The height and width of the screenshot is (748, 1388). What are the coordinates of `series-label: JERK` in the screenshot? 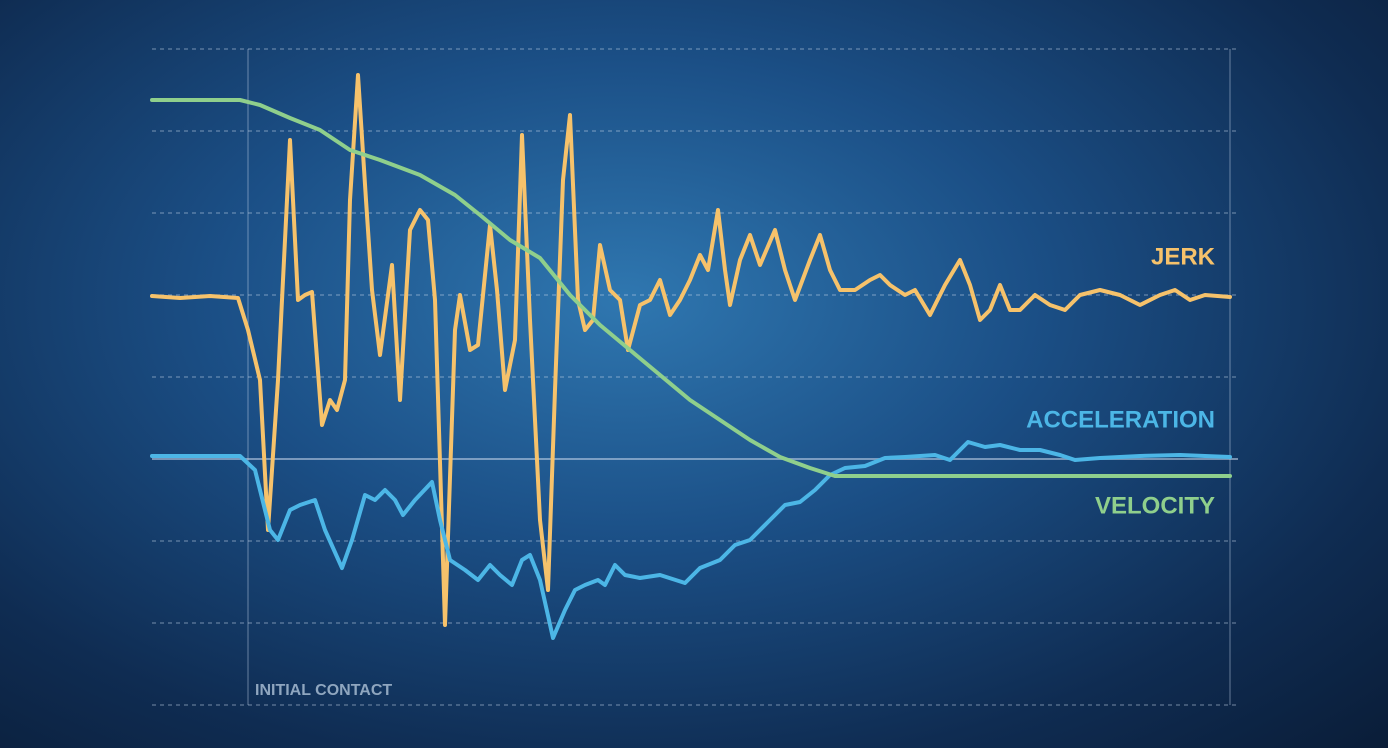 It's located at (1183, 256).